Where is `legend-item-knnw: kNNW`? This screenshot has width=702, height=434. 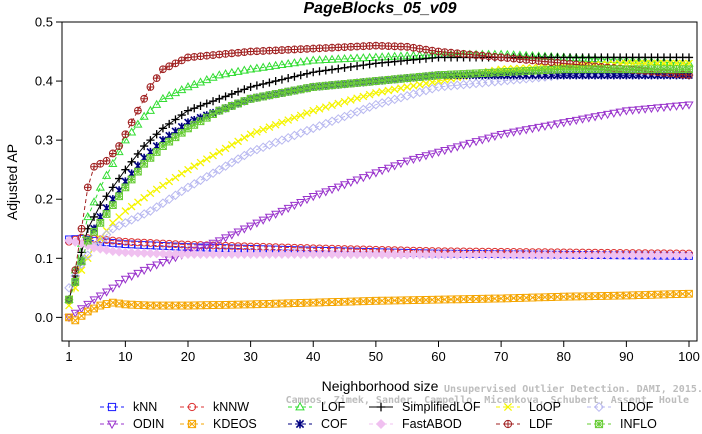 legend-item-knnw: kNNW is located at coordinates (214, 407).